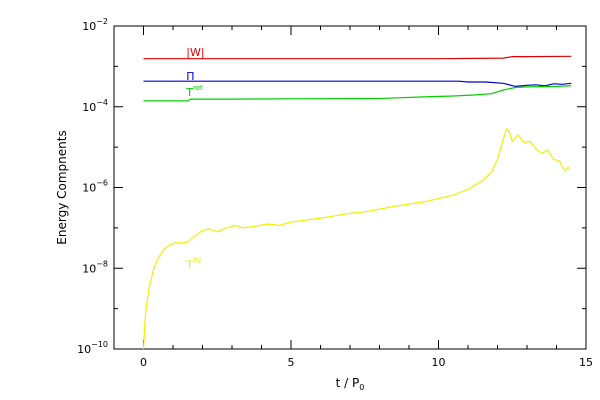  What do you see at coordinates (62, 187) in the screenshot?
I see `y-axis-title: Energy Compnents` at bounding box center [62, 187].